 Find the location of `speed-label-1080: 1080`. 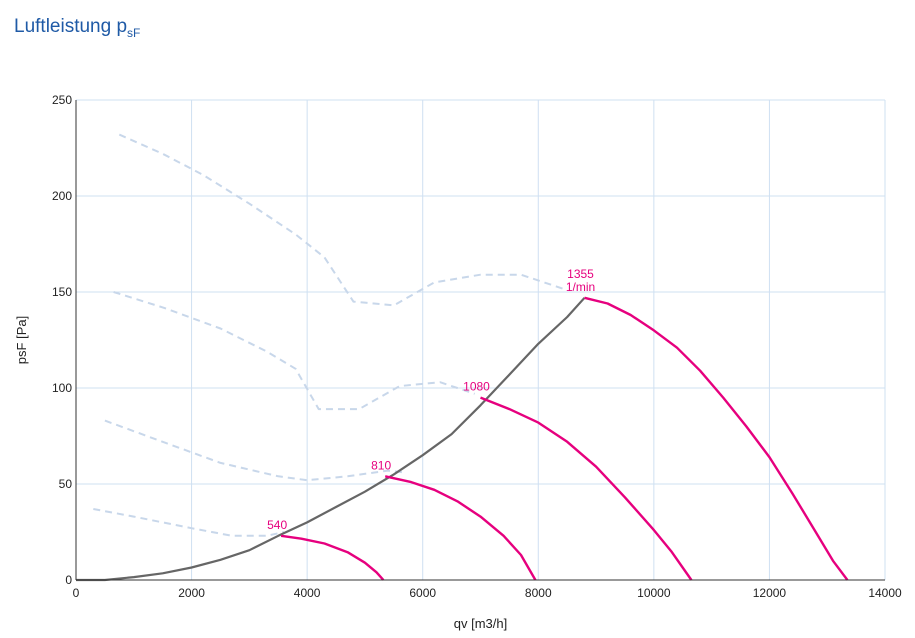

speed-label-1080: 1080 is located at coordinates (476, 387).